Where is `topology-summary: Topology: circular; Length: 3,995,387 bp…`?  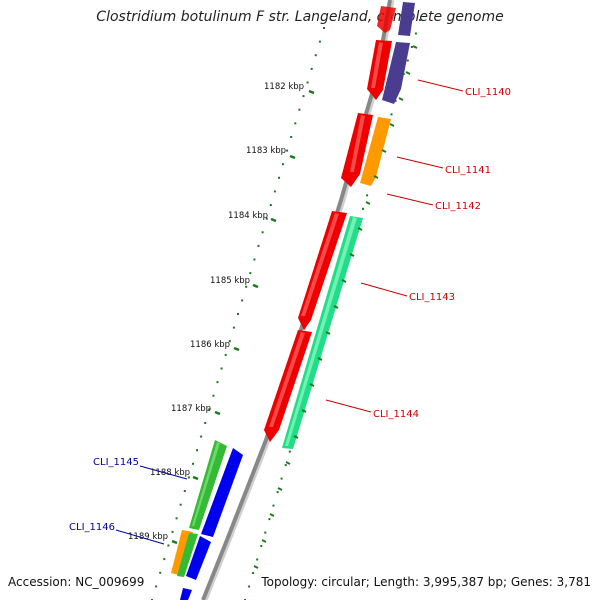
topology-summary: Topology: circular; Length: 3,995,387 bp… is located at coordinates (426, 582).